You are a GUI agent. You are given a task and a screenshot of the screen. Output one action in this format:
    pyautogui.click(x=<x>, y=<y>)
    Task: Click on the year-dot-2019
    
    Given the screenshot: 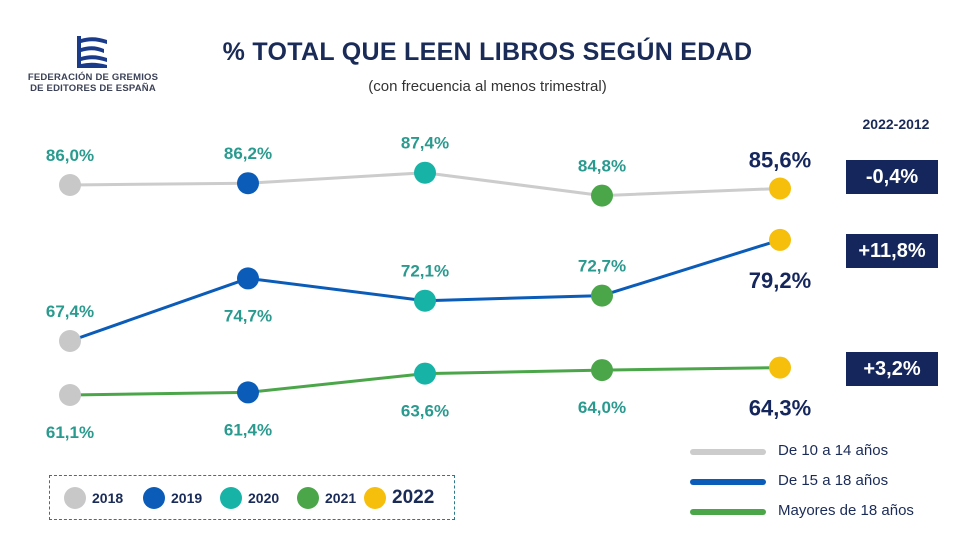 What is the action you would take?
    pyautogui.click(x=154, y=498)
    